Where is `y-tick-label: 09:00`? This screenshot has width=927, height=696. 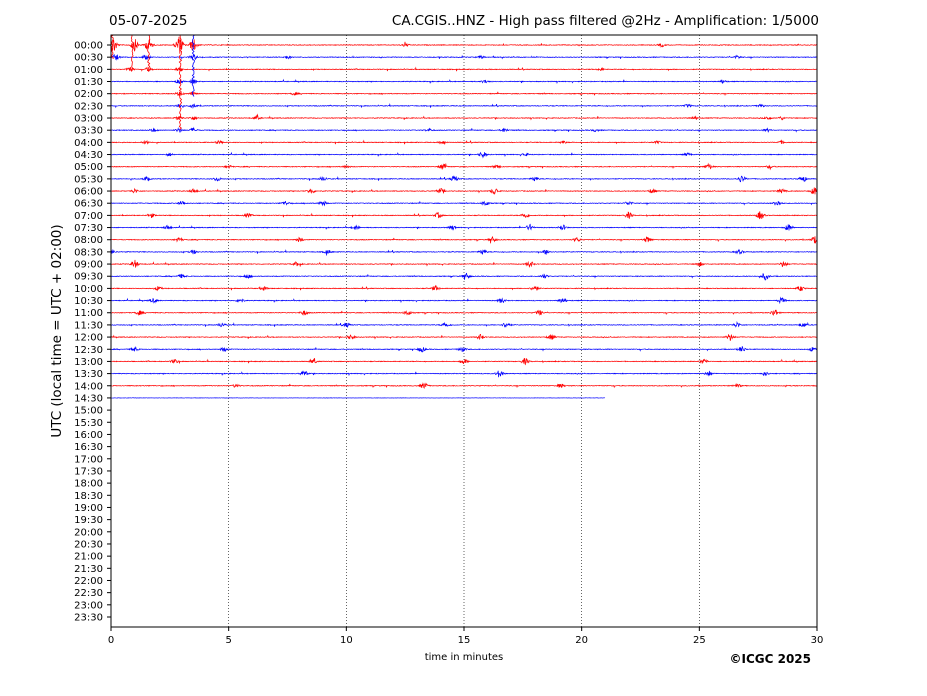 y-tick-label: 09:00 is located at coordinates (88, 265).